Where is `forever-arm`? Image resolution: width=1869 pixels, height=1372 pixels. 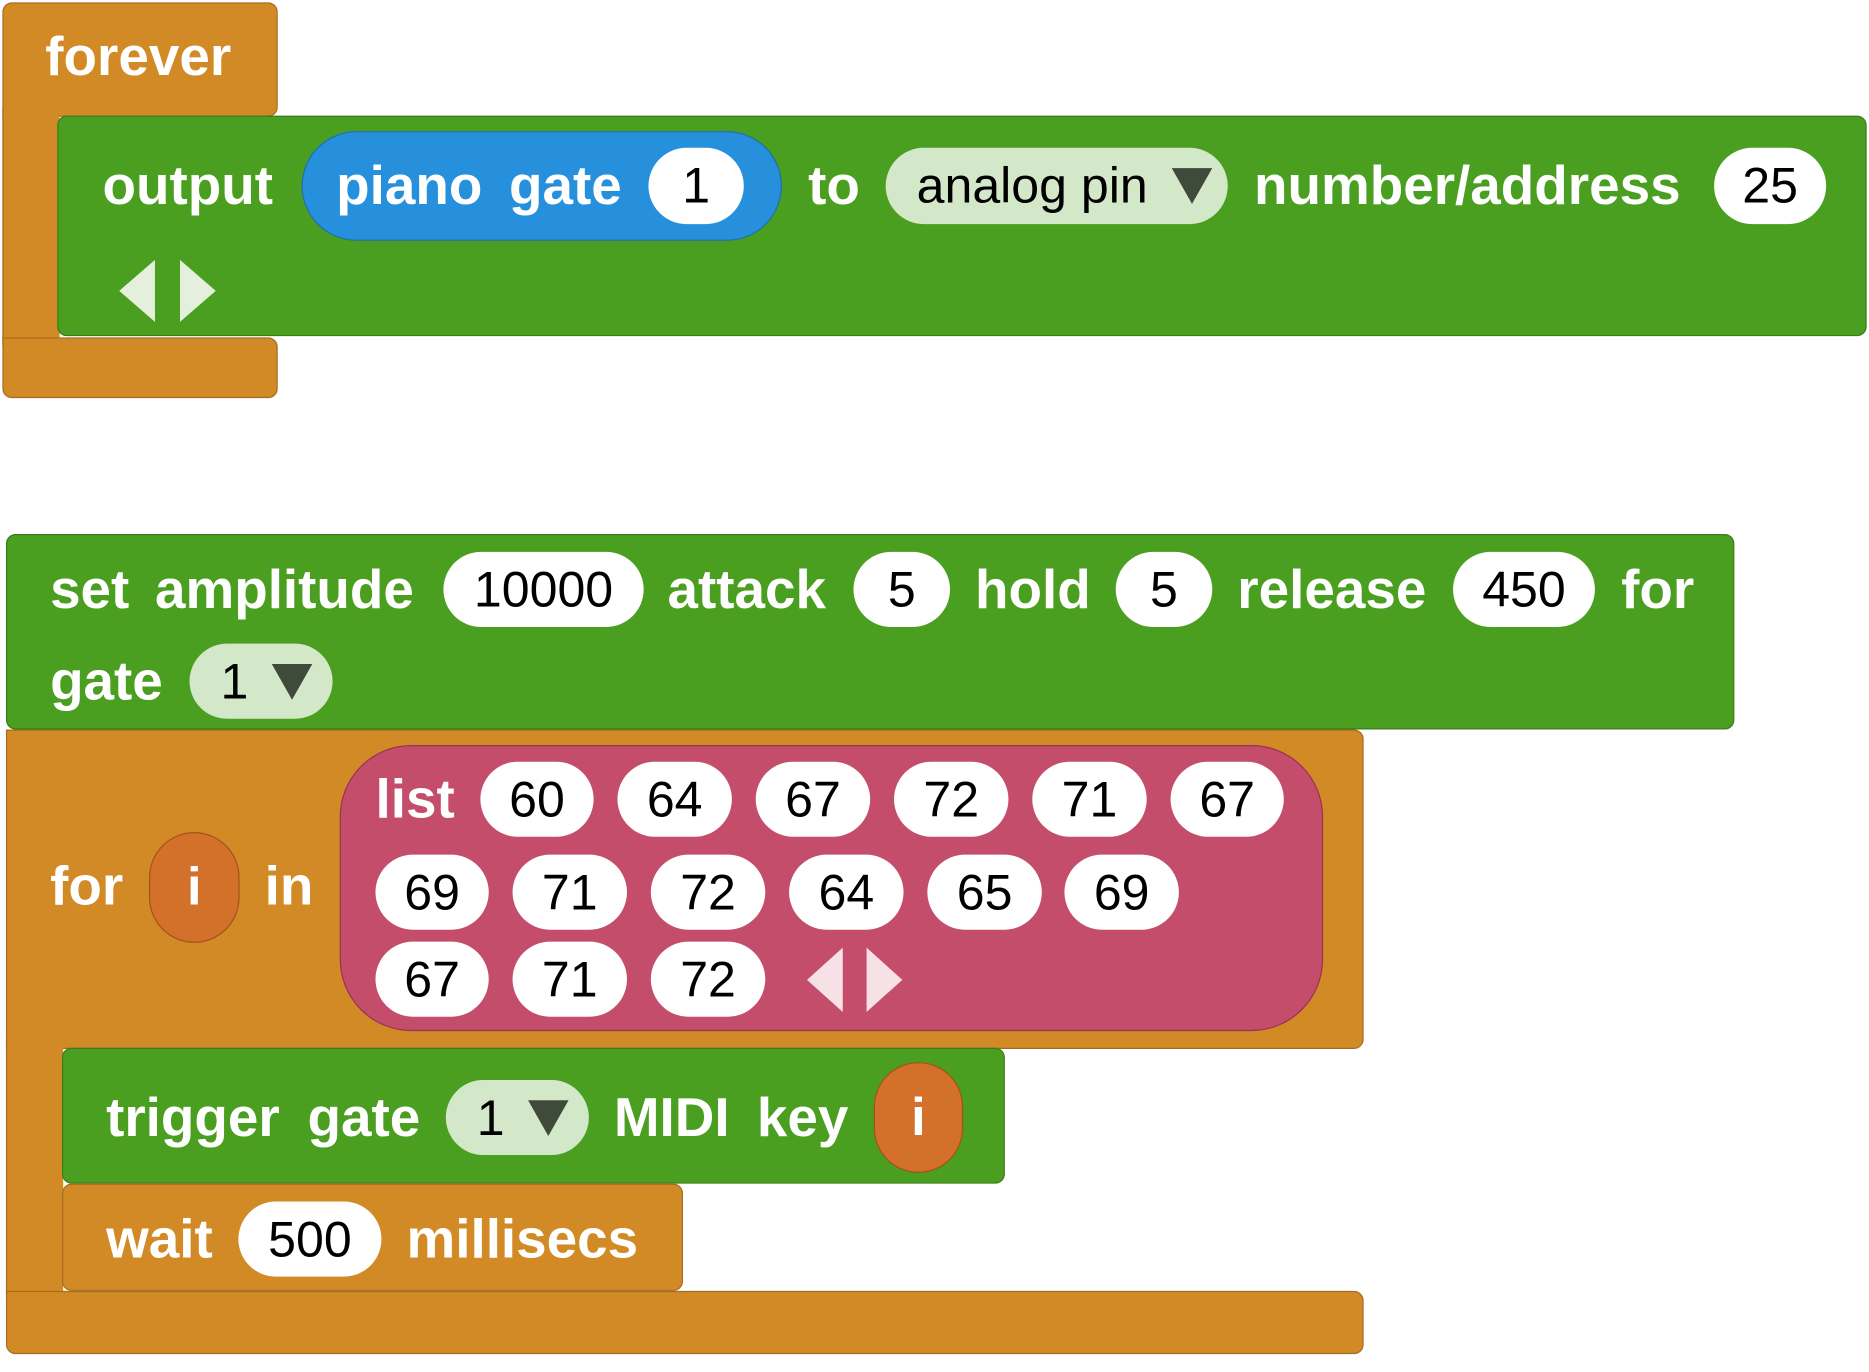 forever-arm is located at coordinates (31, 226).